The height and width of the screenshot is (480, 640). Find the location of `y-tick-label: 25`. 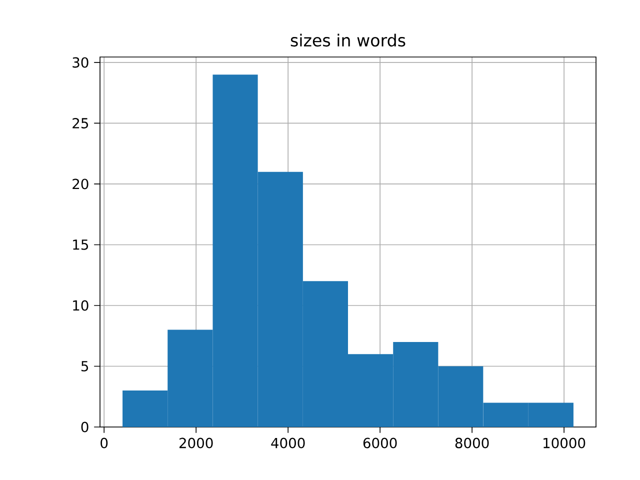

y-tick-label: 25 is located at coordinates (80, 123).